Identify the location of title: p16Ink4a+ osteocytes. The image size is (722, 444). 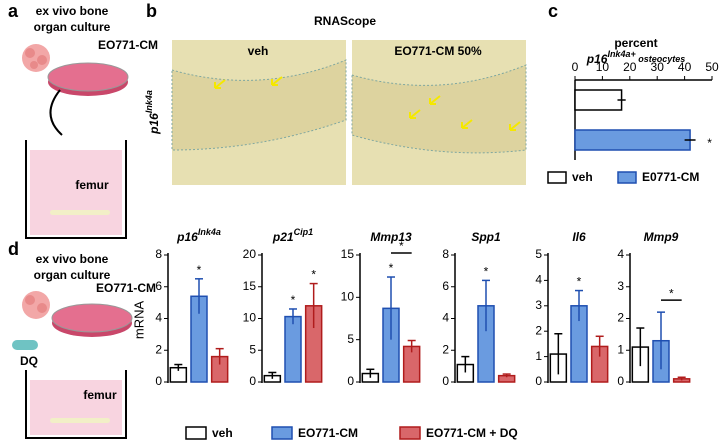
(636, 57).